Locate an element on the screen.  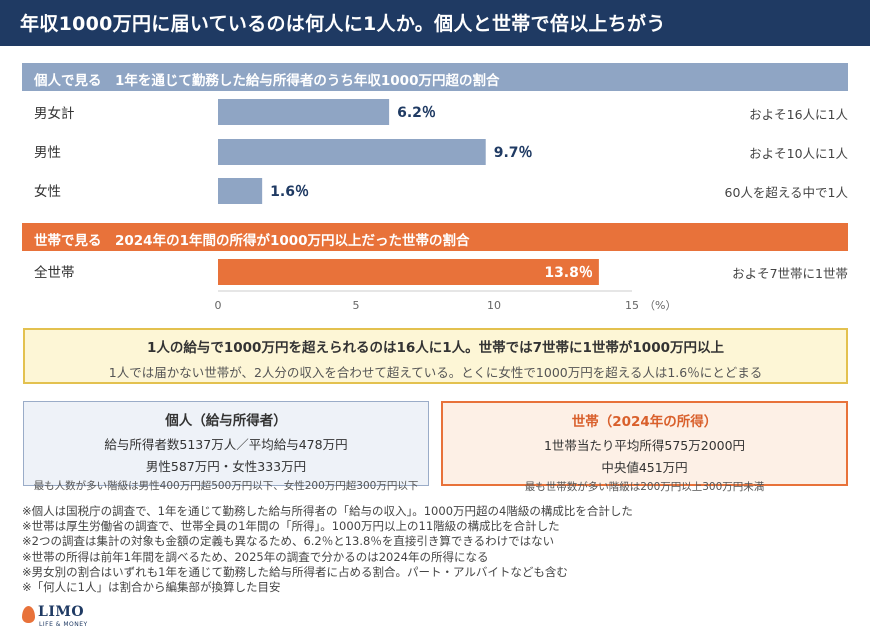
row-note-female: 60人を超える中で1人 is located at coordinates (786, 192).